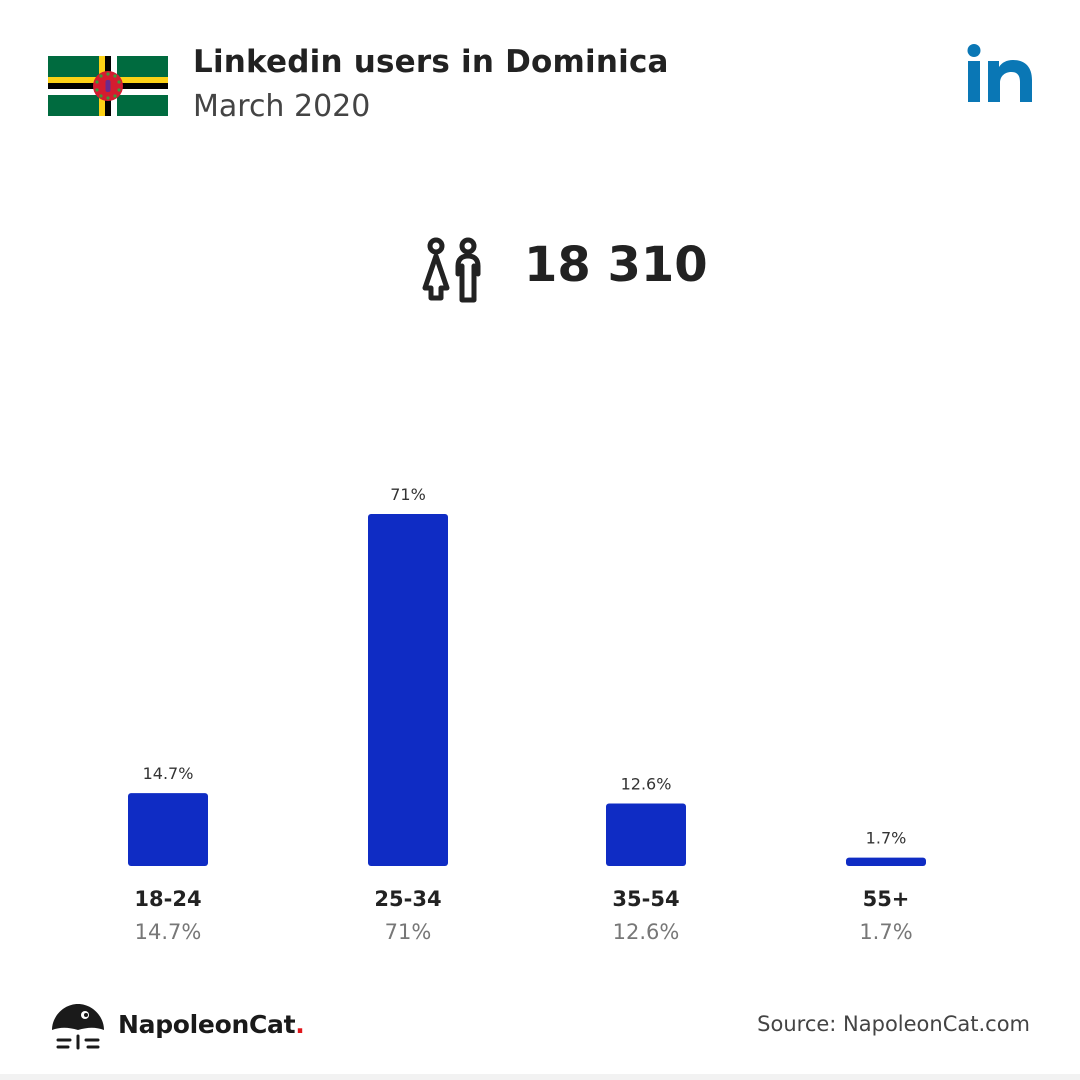  I want to click on category-percent: 1.7%, so click(885, 932).